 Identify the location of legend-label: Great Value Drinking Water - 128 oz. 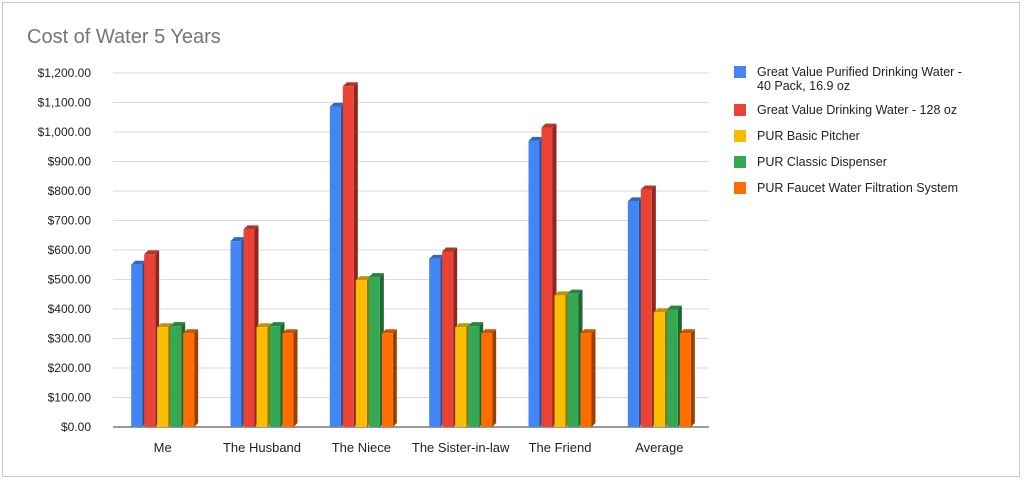
(857, 110).